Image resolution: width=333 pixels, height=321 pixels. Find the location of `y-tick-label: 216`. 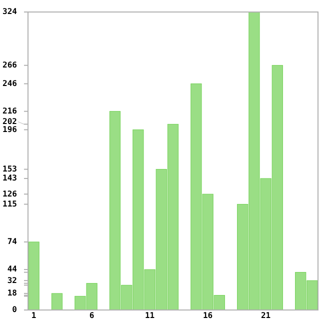

y-tick-label: 216 is located at coordinates (10, 111).